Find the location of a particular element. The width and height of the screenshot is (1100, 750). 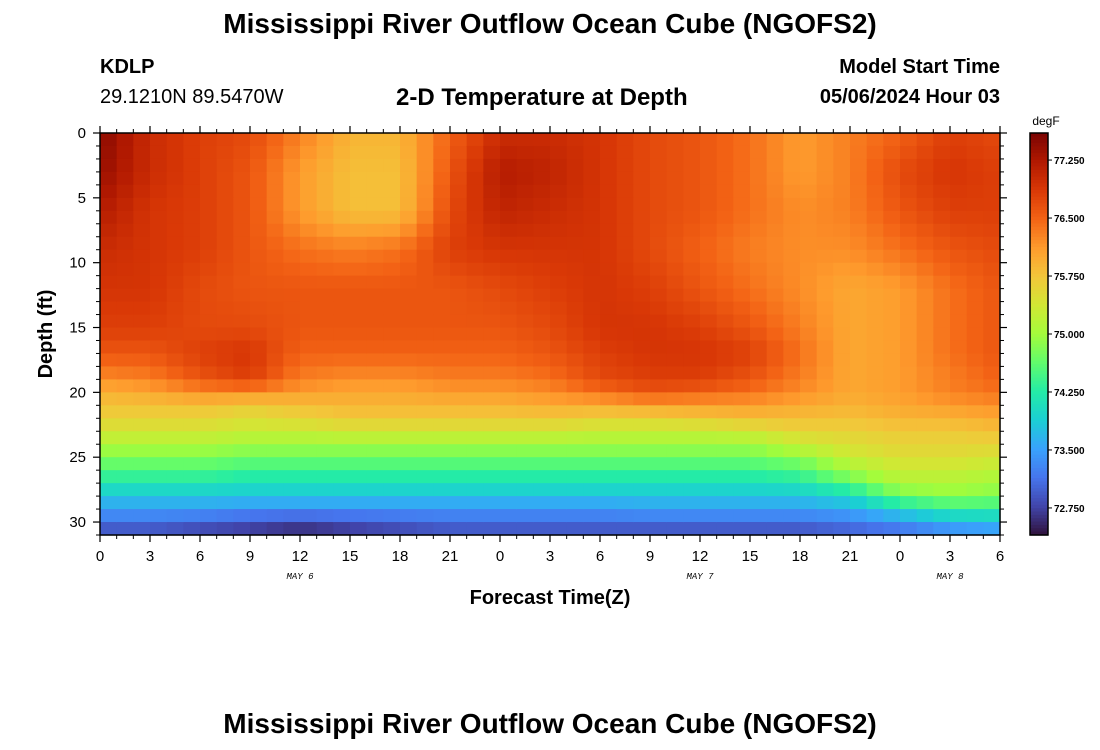

x-tick-label: 6 is located at coordinates (1000, 556).